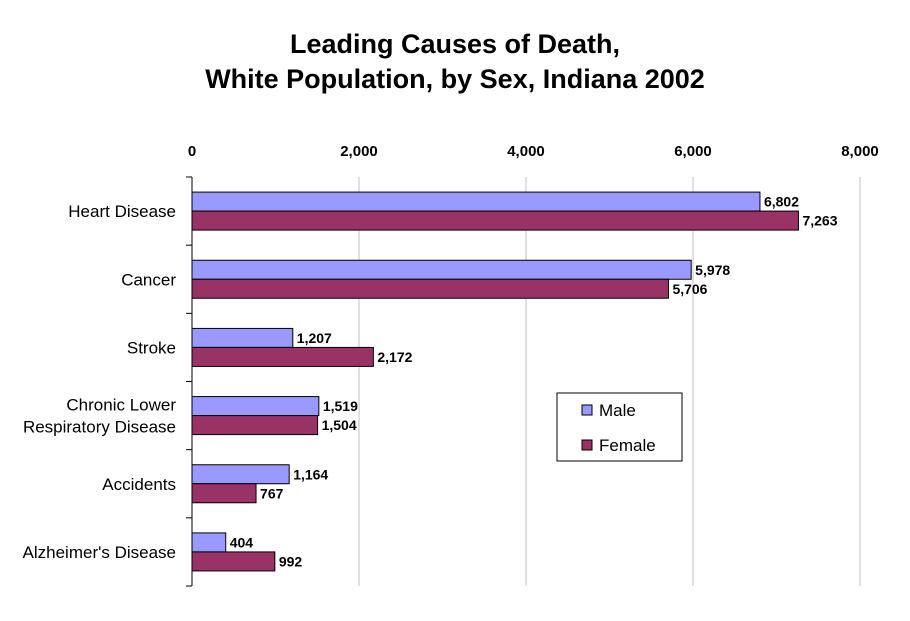  I want to click on data-label: 7,263, so click(819, 221).